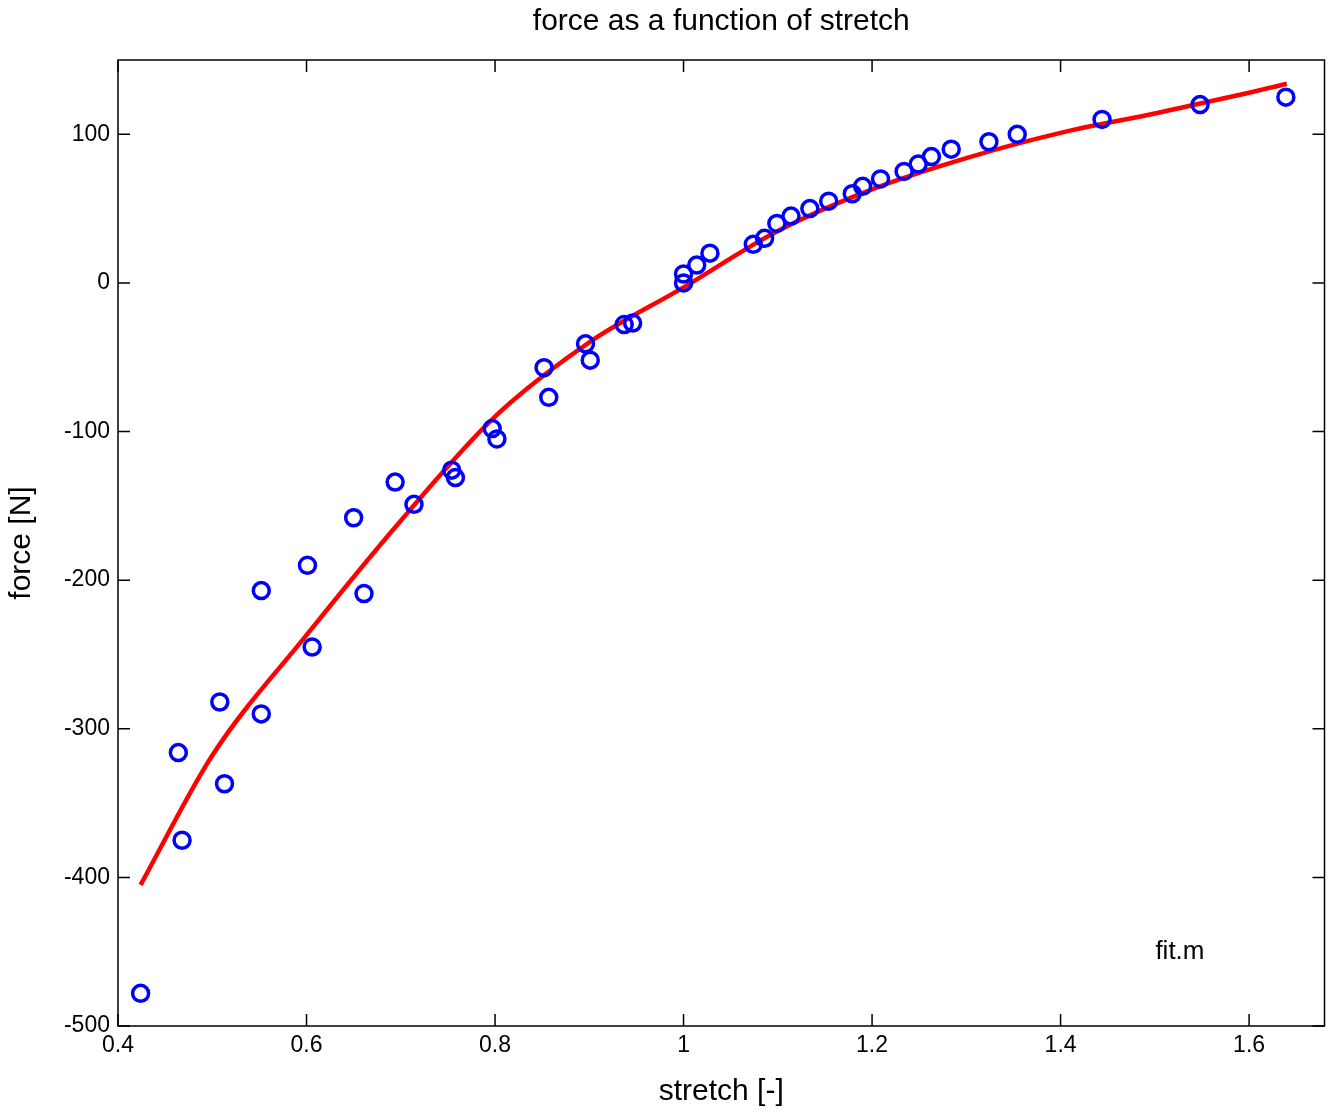 The image size is (1336, 1114). I want to click on x-tick-label: 1, so click(683, 1044).